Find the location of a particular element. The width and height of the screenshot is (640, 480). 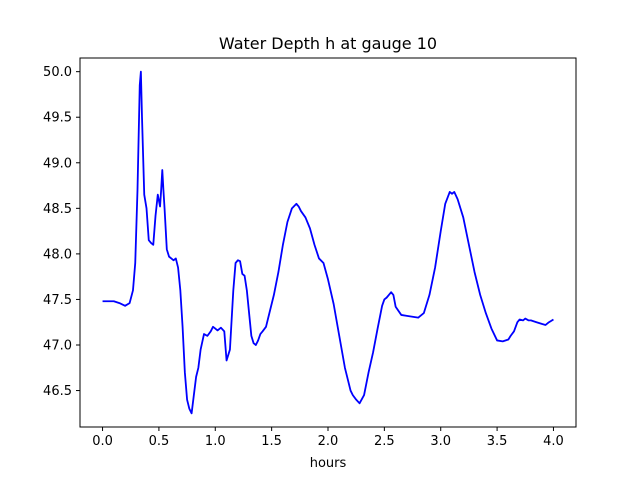

x-tick-label: 2.0 is located at coordinates (328, 441).